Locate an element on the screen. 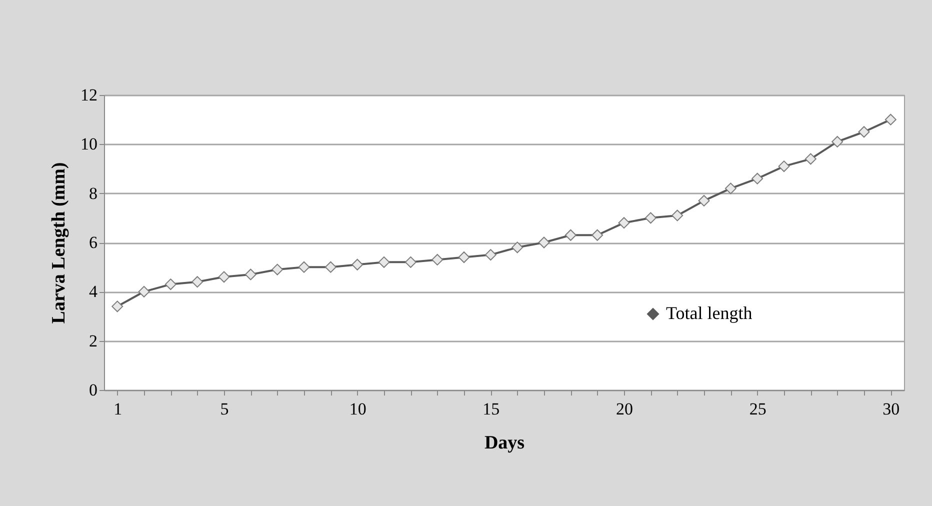 Image resolution: width=932 pixels, height=506 pixels. y-tick-label: 10 is located at coordinates (89, 144).